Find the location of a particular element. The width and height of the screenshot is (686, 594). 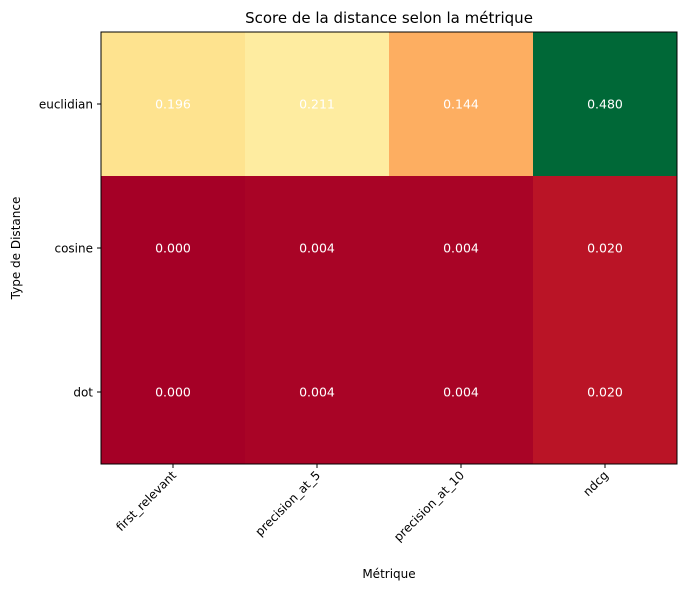

cell-value-label: 0.196 is located at coordinates (173, 104).